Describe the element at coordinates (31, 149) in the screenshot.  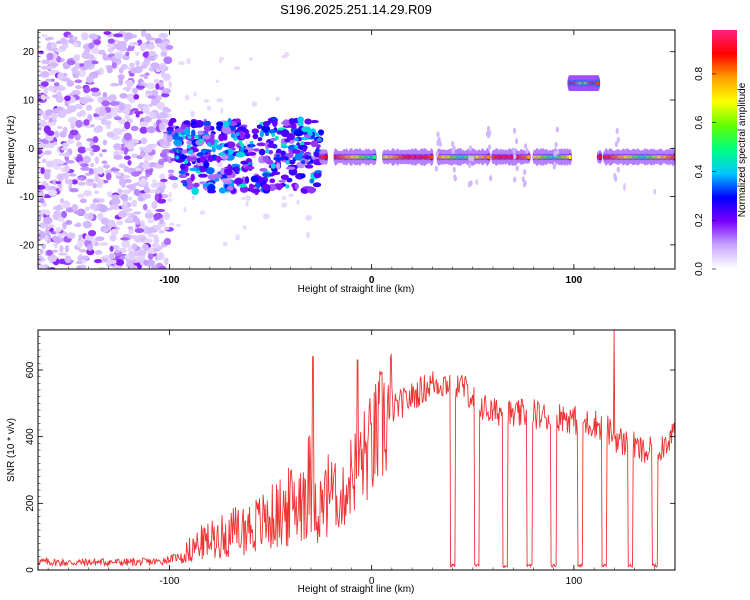
I see `y-tick-label: 0` at that location.